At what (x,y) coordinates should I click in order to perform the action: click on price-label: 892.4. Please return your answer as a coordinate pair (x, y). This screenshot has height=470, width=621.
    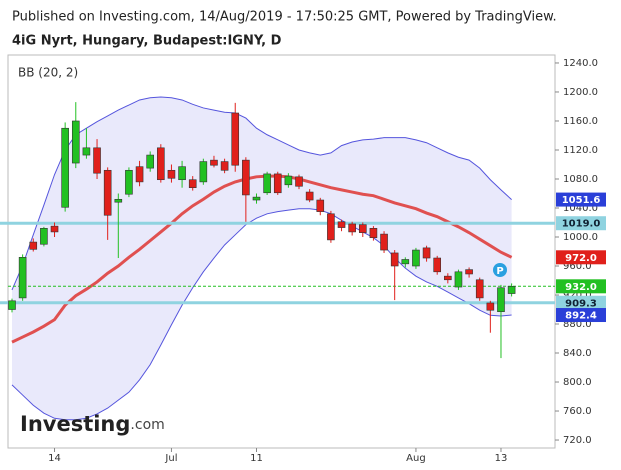
    Looking at the image, I should click on (581, 316).